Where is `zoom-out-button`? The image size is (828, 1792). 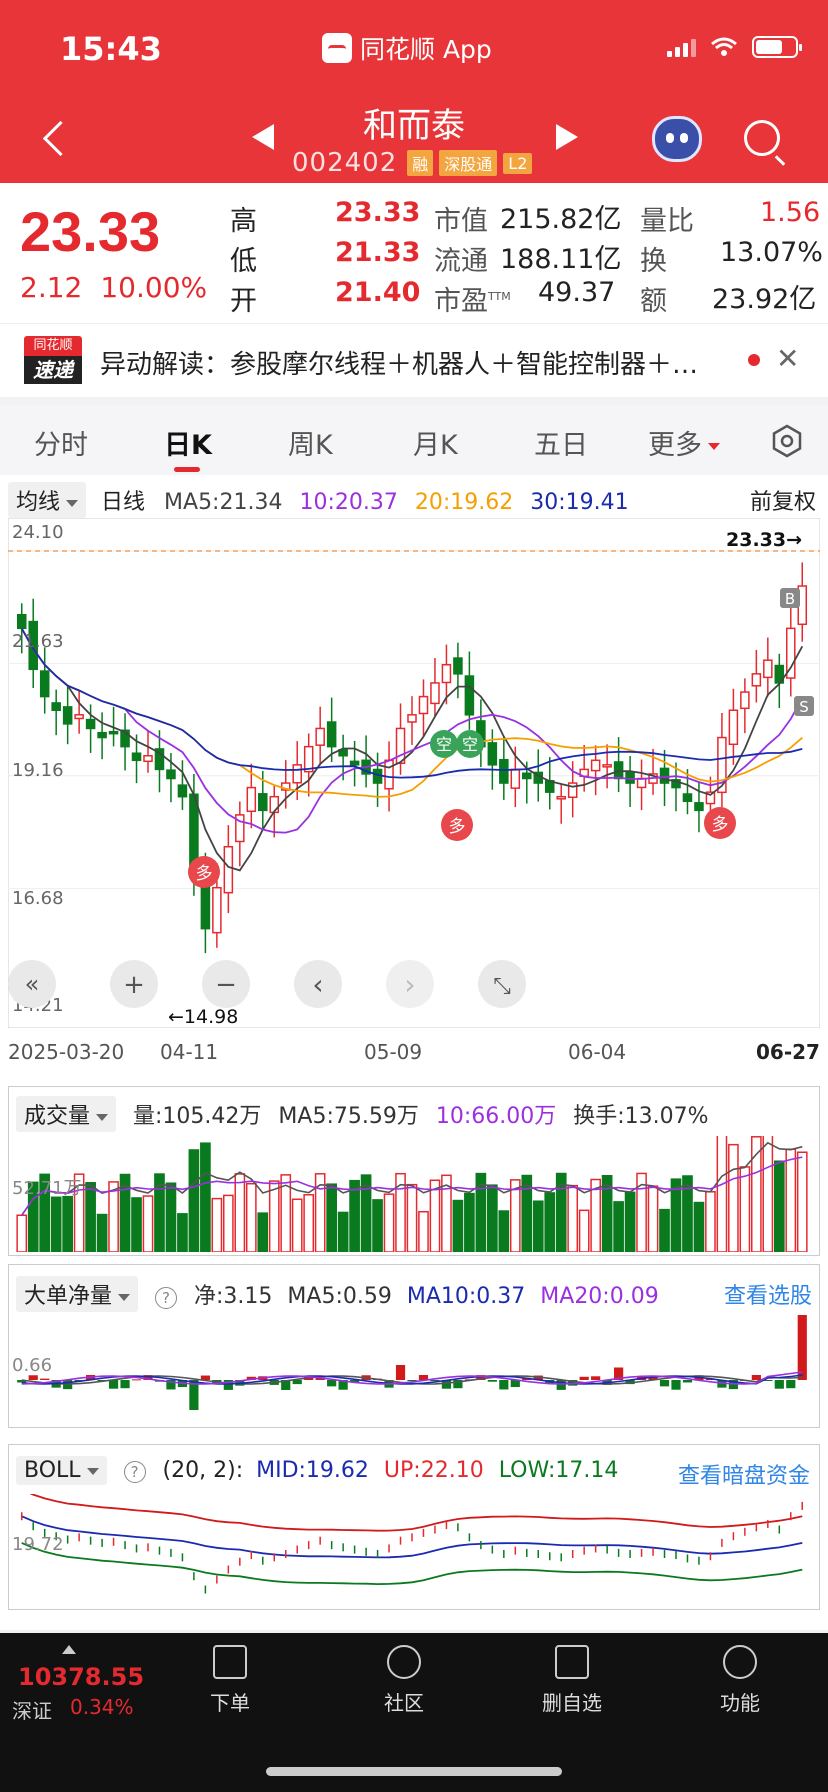 zoom-out-button is located at coordinates (226, 984).